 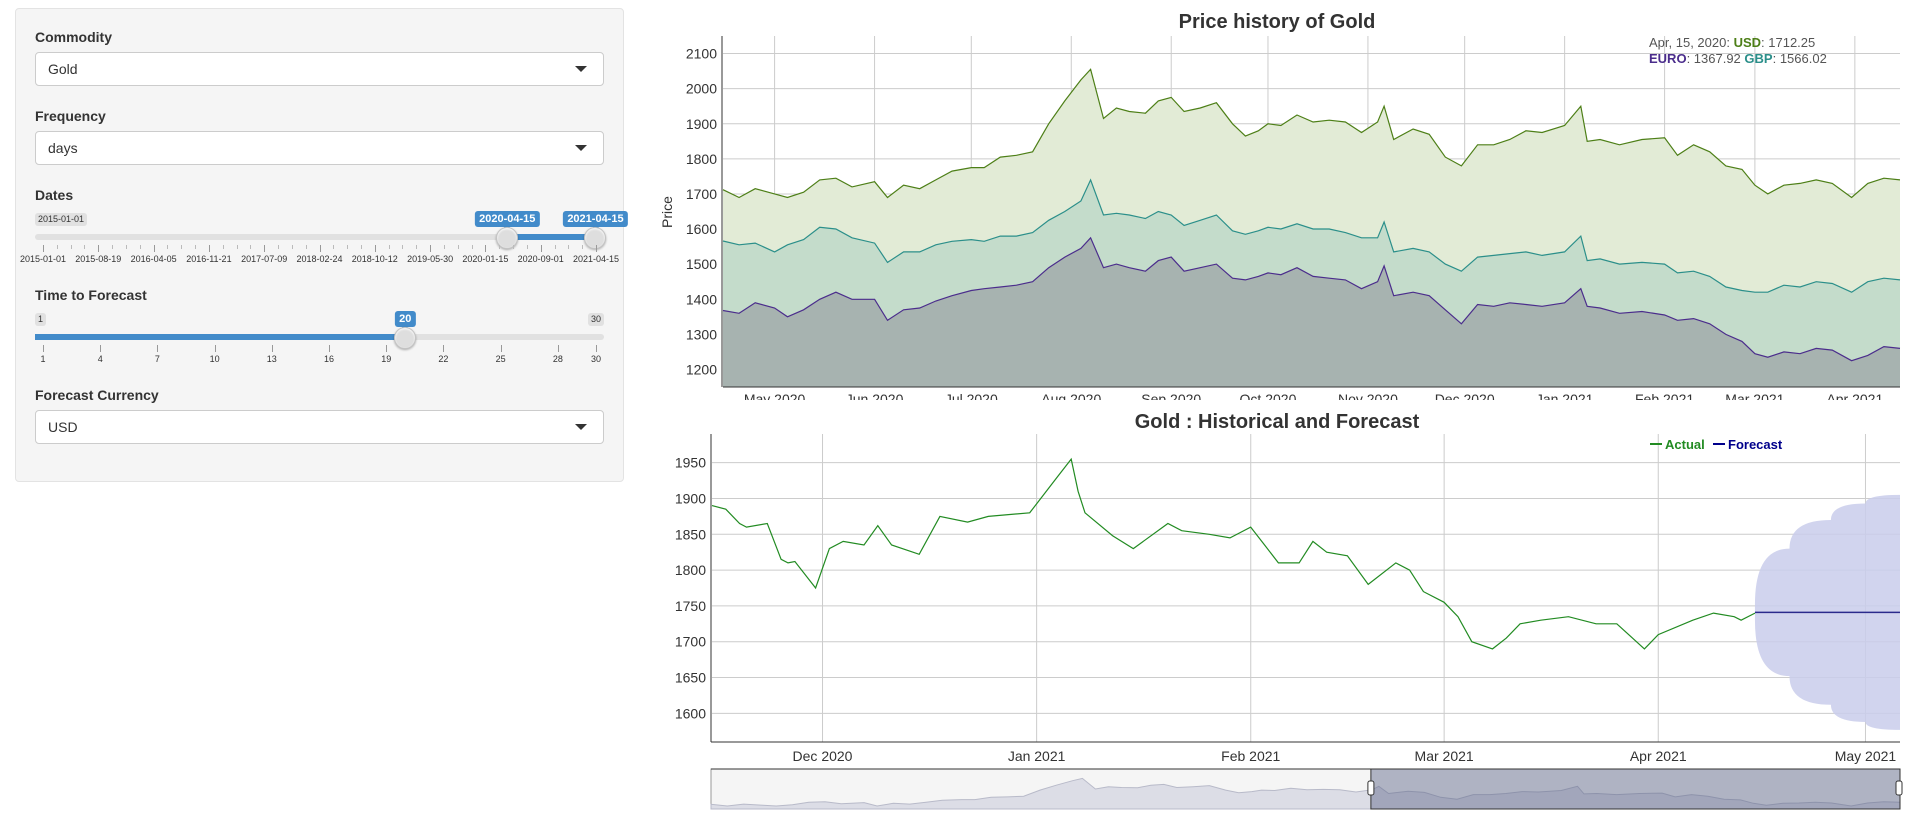 What do you see at coordinates (701, 334) in the screenshot?
I see `price-history-y-tick-label: 1300` at bounding box center [701, 334].